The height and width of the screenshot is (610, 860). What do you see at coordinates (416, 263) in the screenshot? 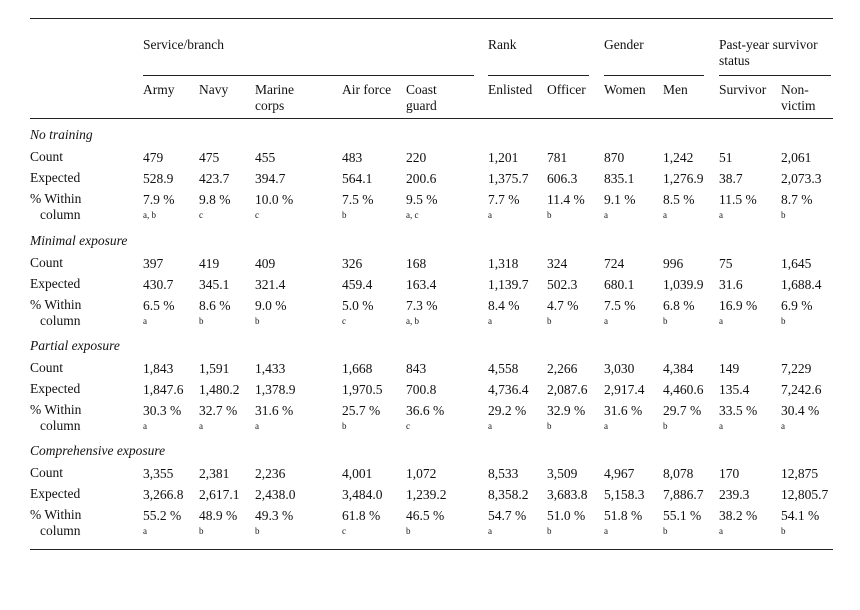
I see `cell-count: 168` at bounding box center [416, 263].